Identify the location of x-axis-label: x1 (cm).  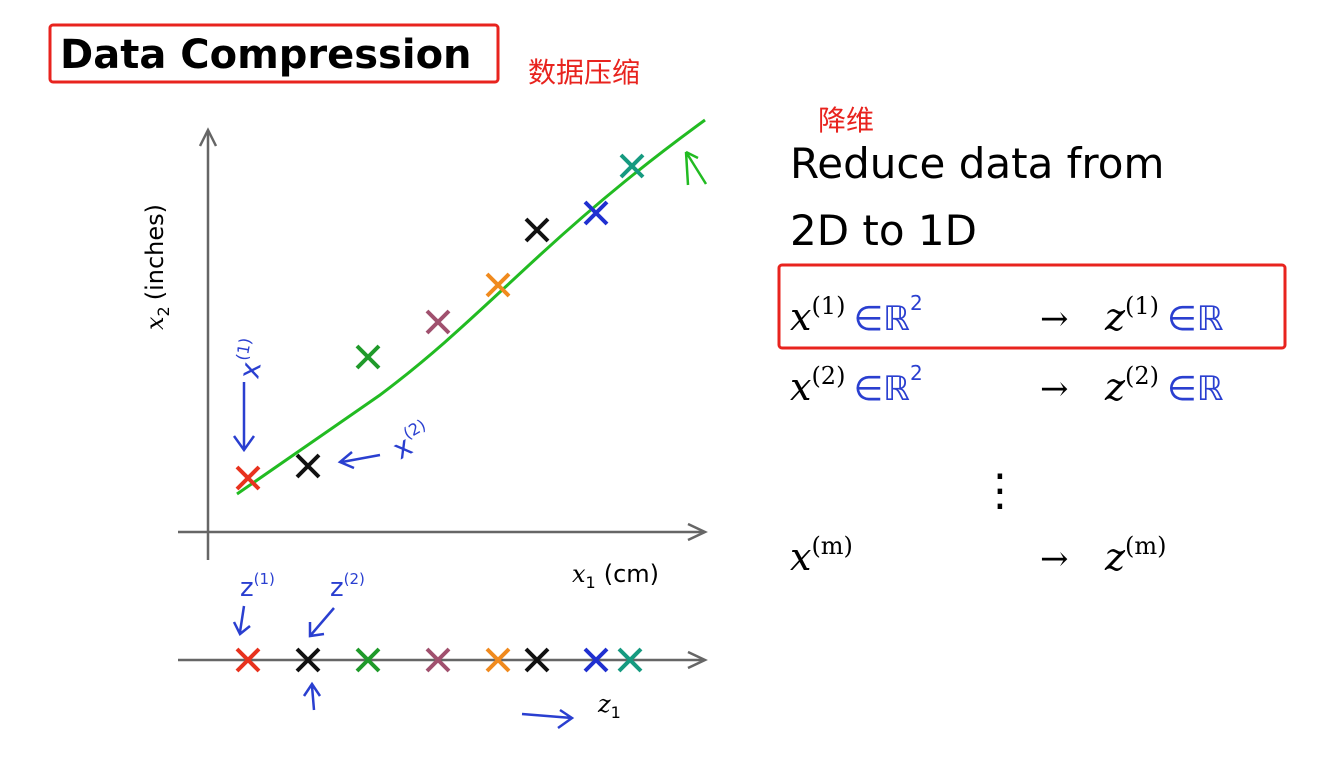
(615, 576).